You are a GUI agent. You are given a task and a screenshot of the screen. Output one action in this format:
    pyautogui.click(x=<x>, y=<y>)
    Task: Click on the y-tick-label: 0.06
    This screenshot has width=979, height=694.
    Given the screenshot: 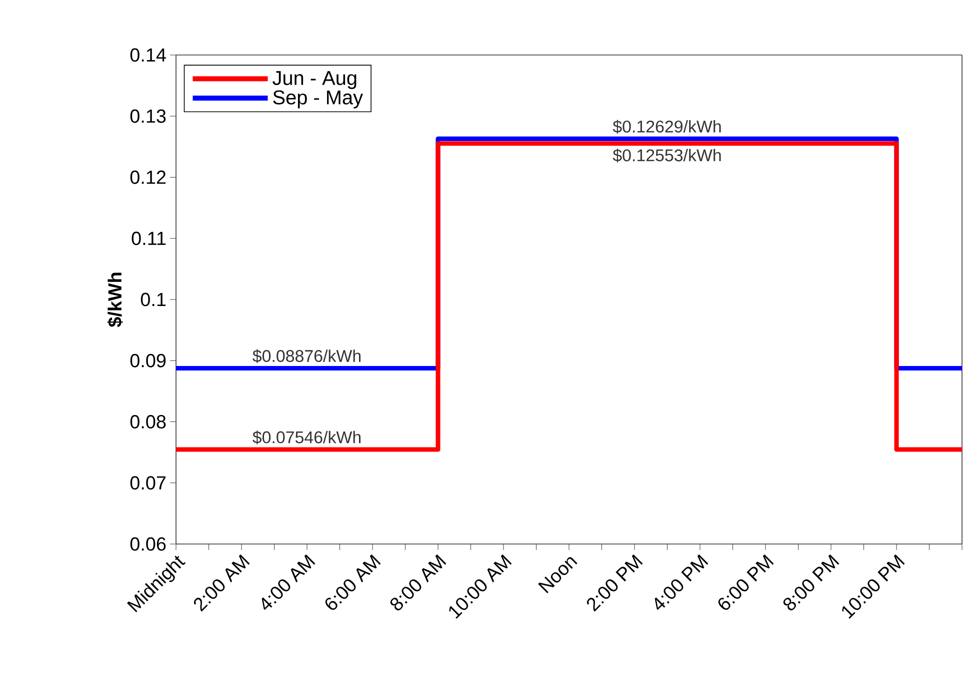 What is the action you would take?
    pyautogui.click(x=148, y=544)
    